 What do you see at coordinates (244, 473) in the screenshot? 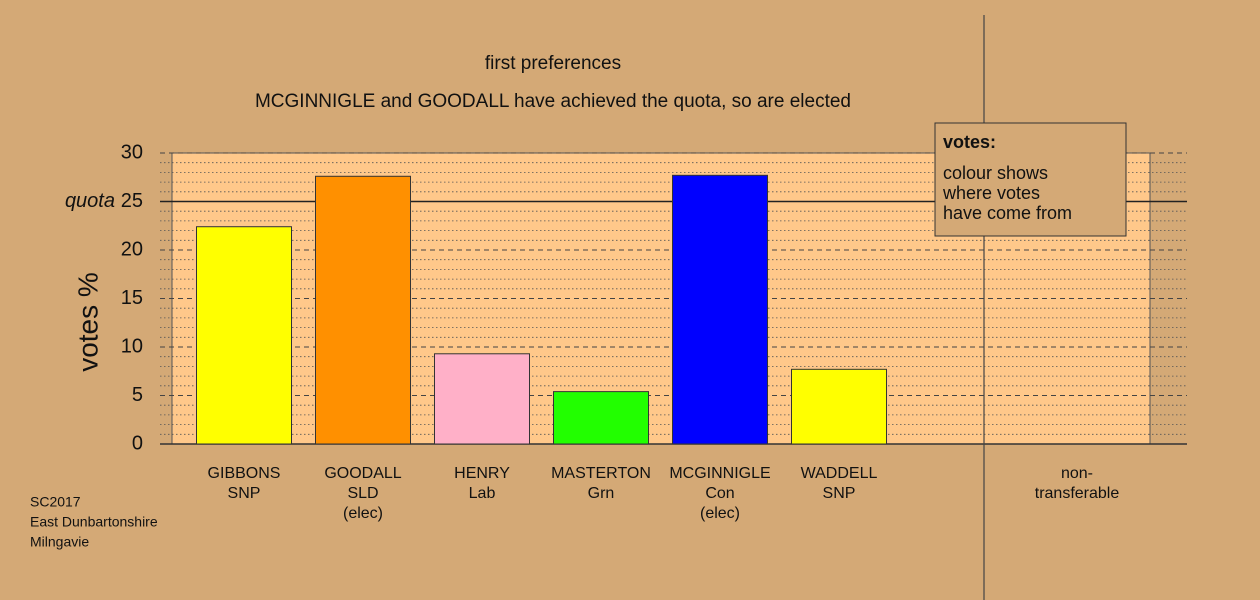
I see `x-tick-label: GIBBONS` at bounding box center [244, 473].